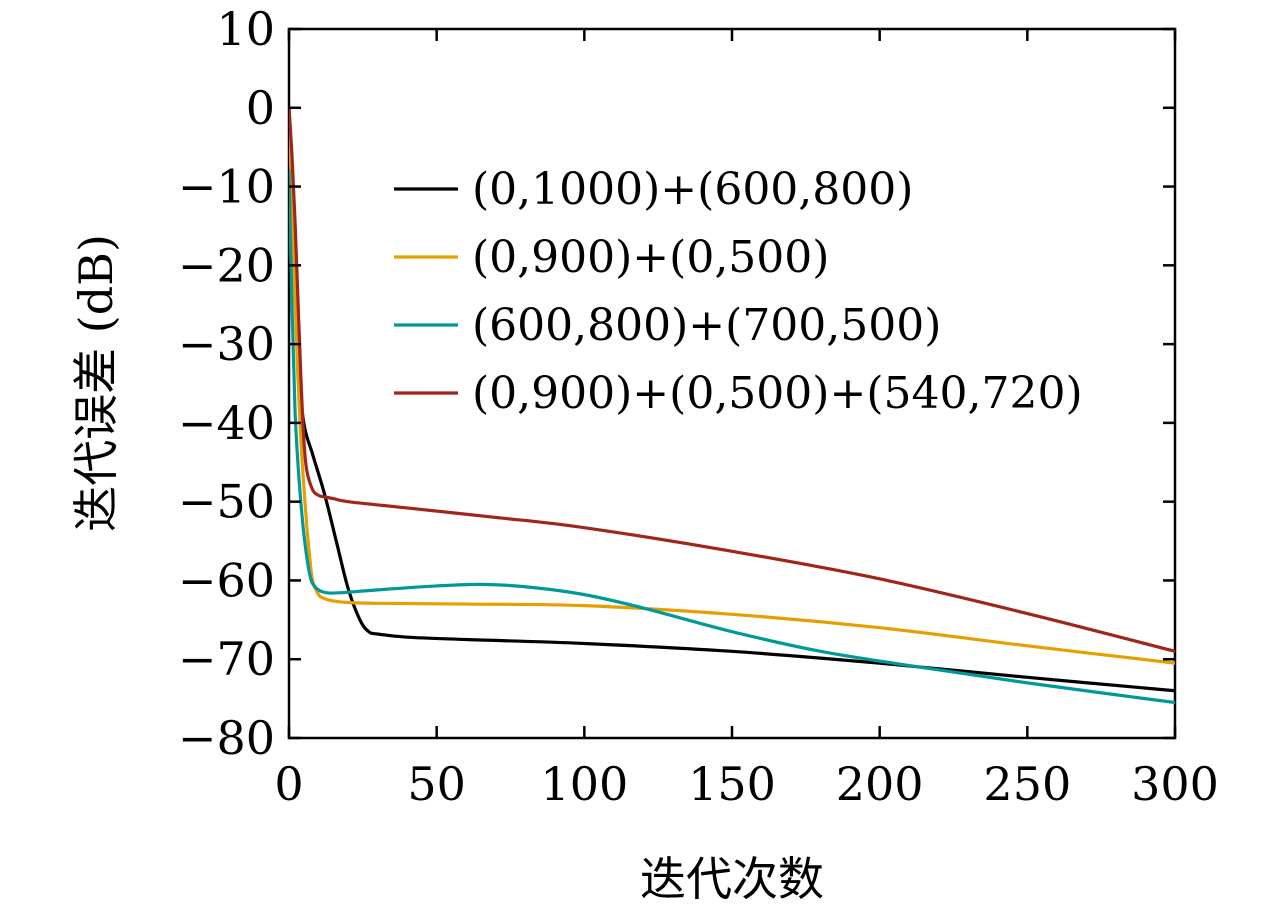 This screenshot has height=910, width=1280. I want to click on x-axis-label: 迭代次数, so click(732, 879).